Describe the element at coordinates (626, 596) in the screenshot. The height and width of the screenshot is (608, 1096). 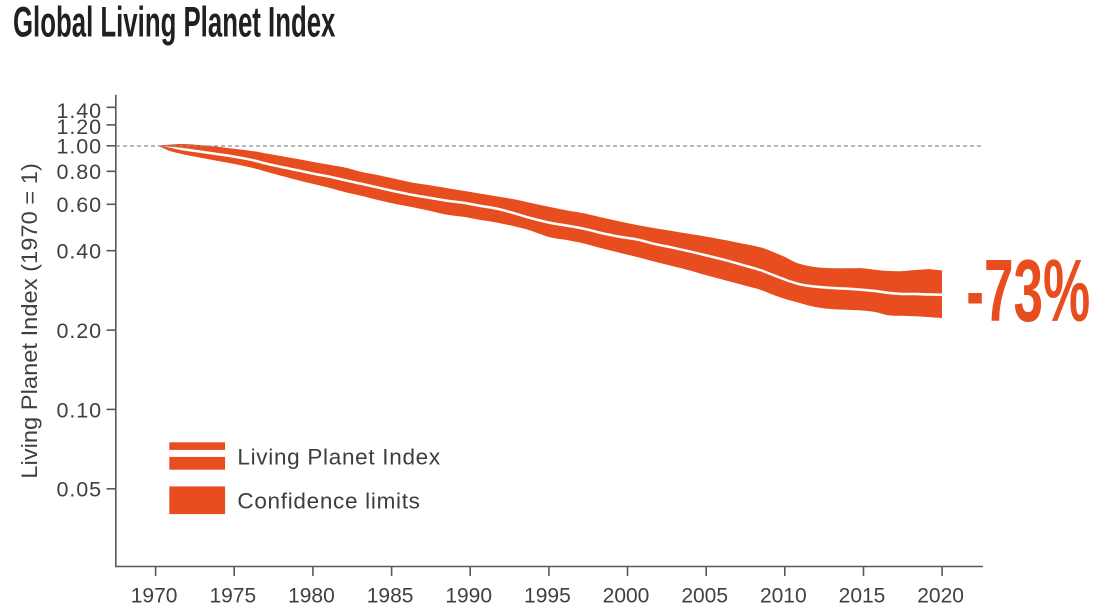
I see `svg-text: 2000` at that location.